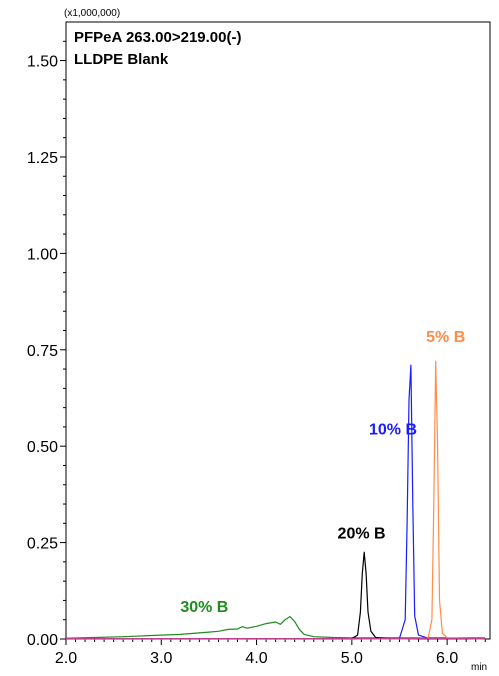 This screenshot has width=499, height=676. I want to click on x-tick-label: 6.0, so click(447, 658).